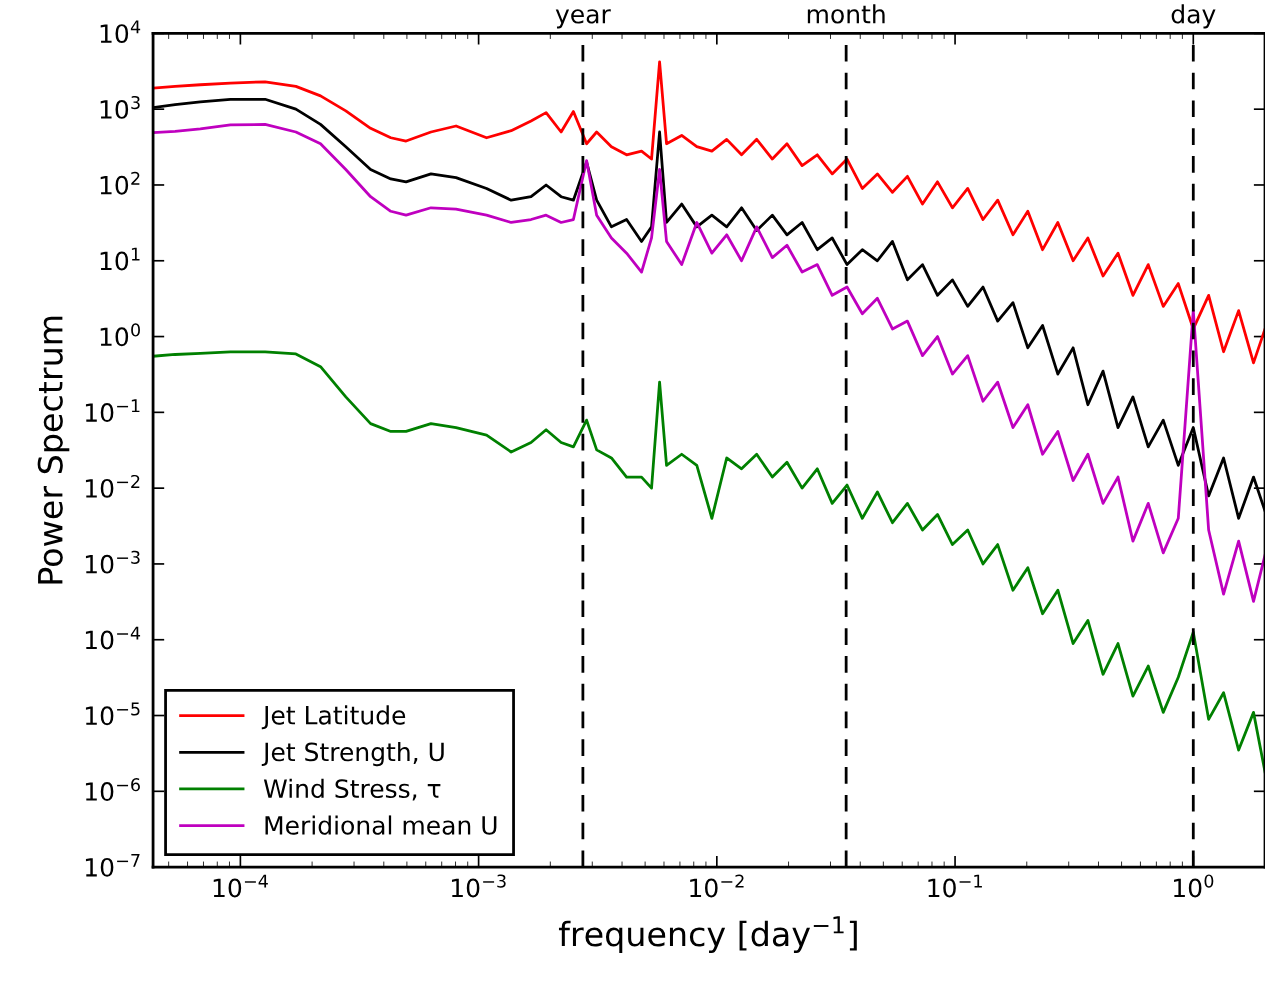  I want to click on y-tick-label: 10$^{−1}$, so click(112, 411).